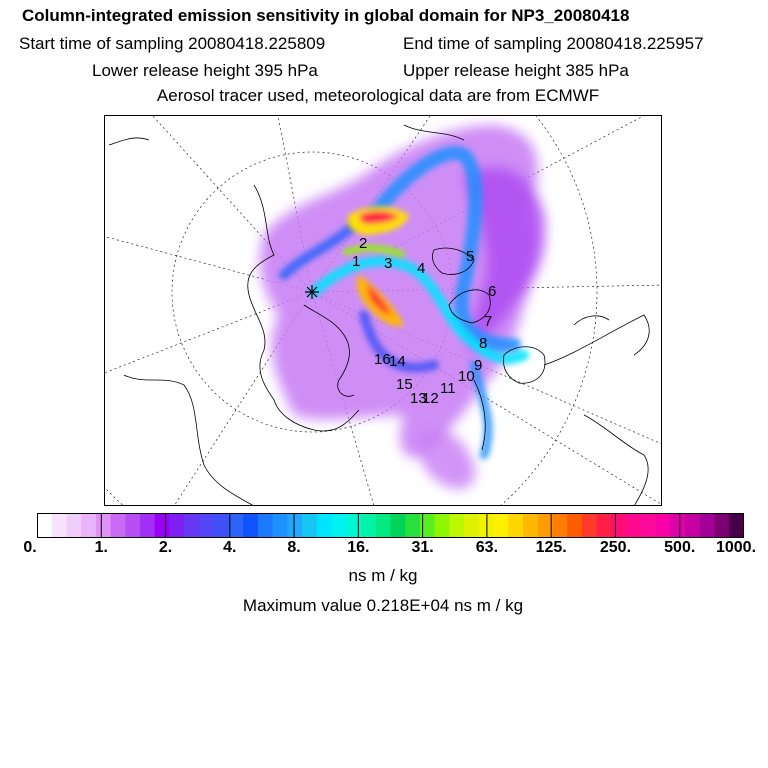 The image size is (768, 768). I want to click on track-label: 8, so click(483, 343).